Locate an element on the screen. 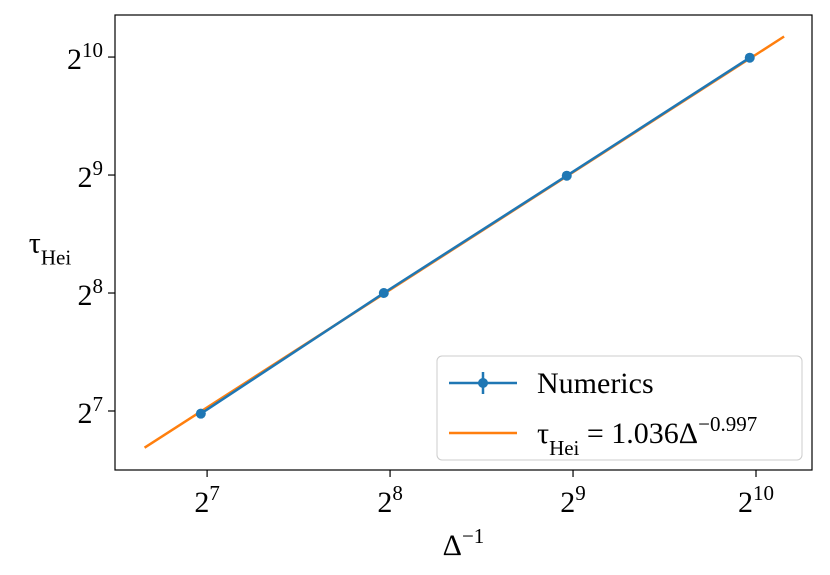 This screenshot has width=830, height=575. x-tick-label: 27 is located at coordinates (207, 500).